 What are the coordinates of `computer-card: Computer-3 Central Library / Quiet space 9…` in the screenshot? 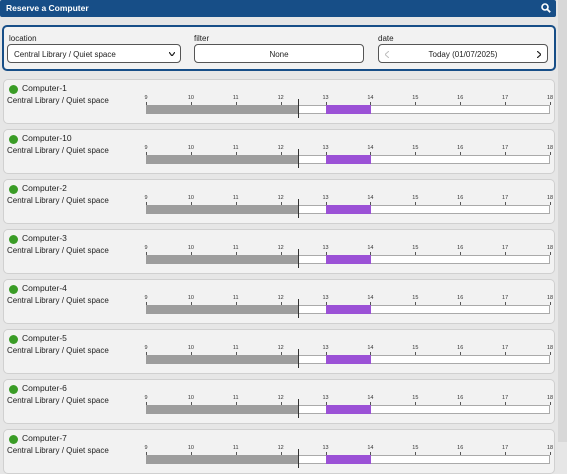 It's located at (279, 251).